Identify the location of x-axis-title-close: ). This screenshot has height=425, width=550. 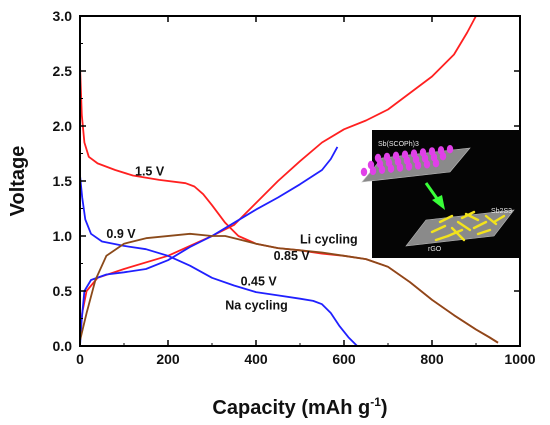
(384, 408).